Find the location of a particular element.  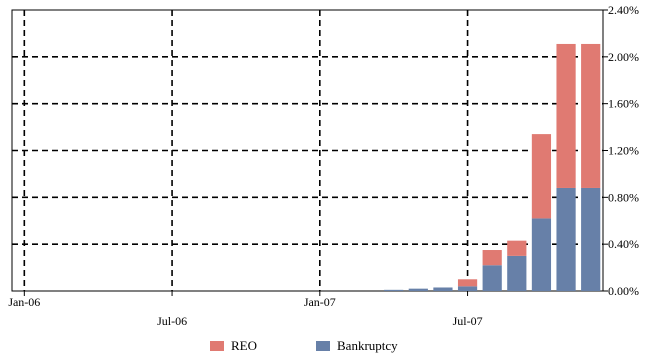

legend-item-reo: REO is located at coordinates (233, 346).